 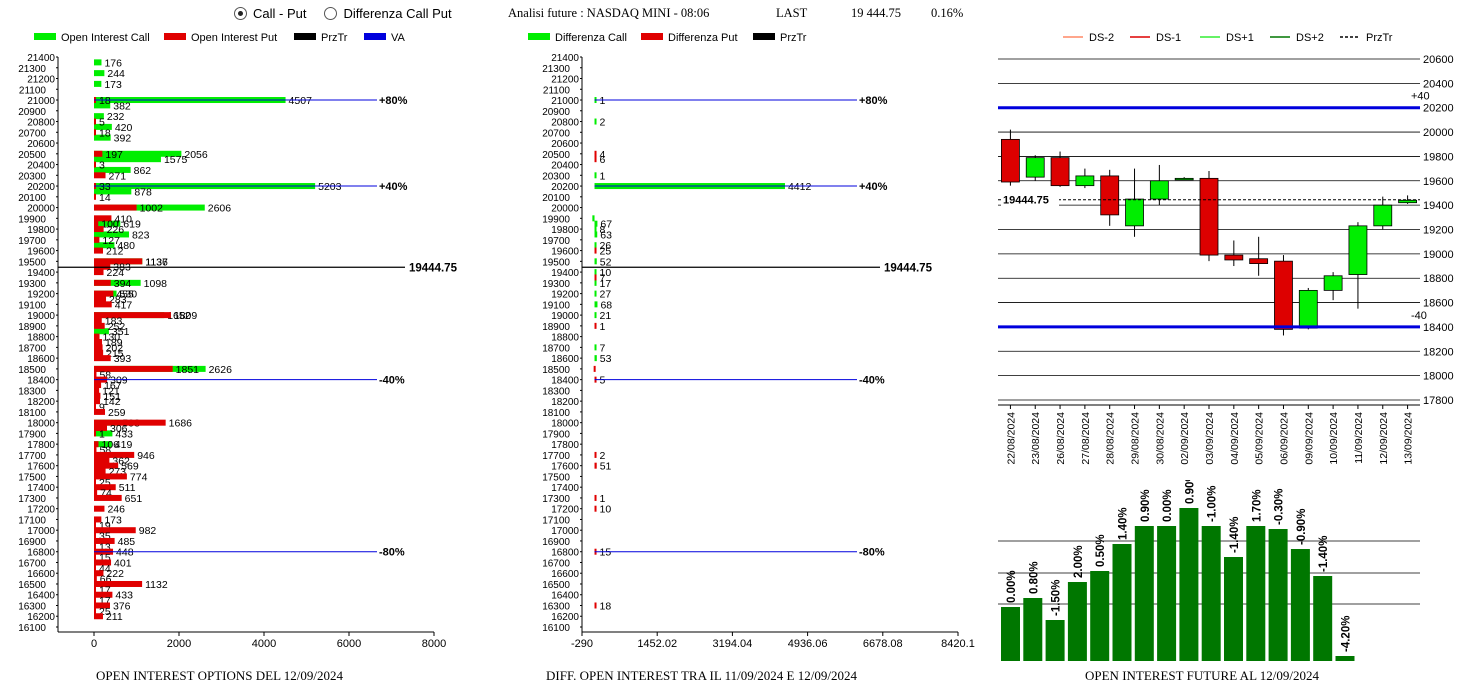 I want to click on oi-future-value-label: -1.00%, so click(x=1213, y=504).